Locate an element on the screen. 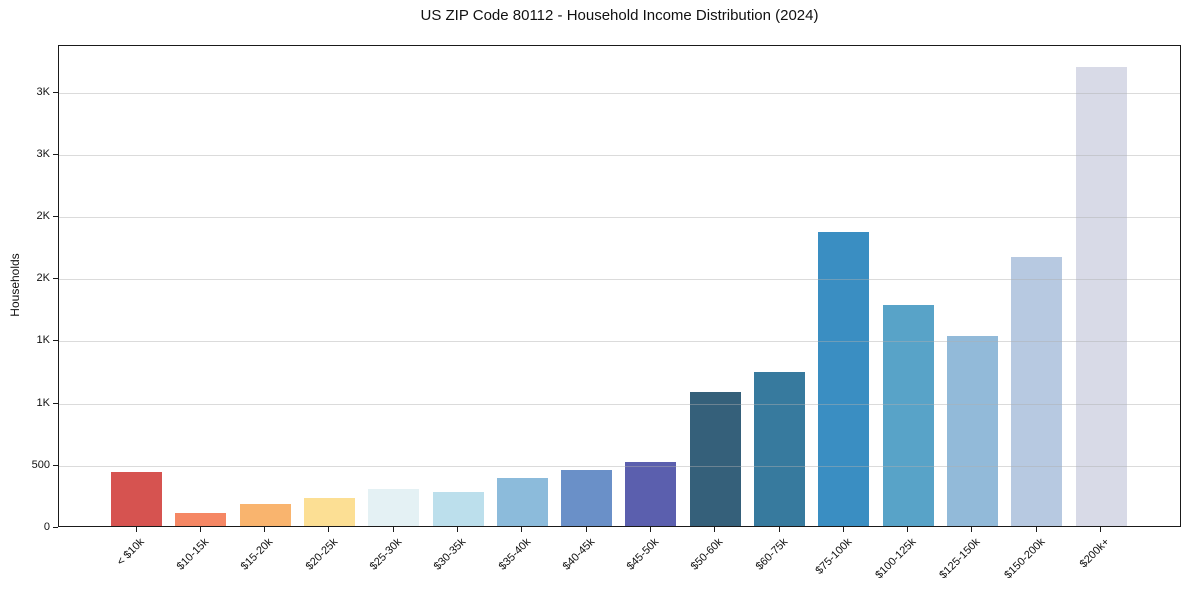 Image resolution: width=1189 pixels, height=590 pixels. x-tick-label: $150-200k is located at coordinates (1024, 559).